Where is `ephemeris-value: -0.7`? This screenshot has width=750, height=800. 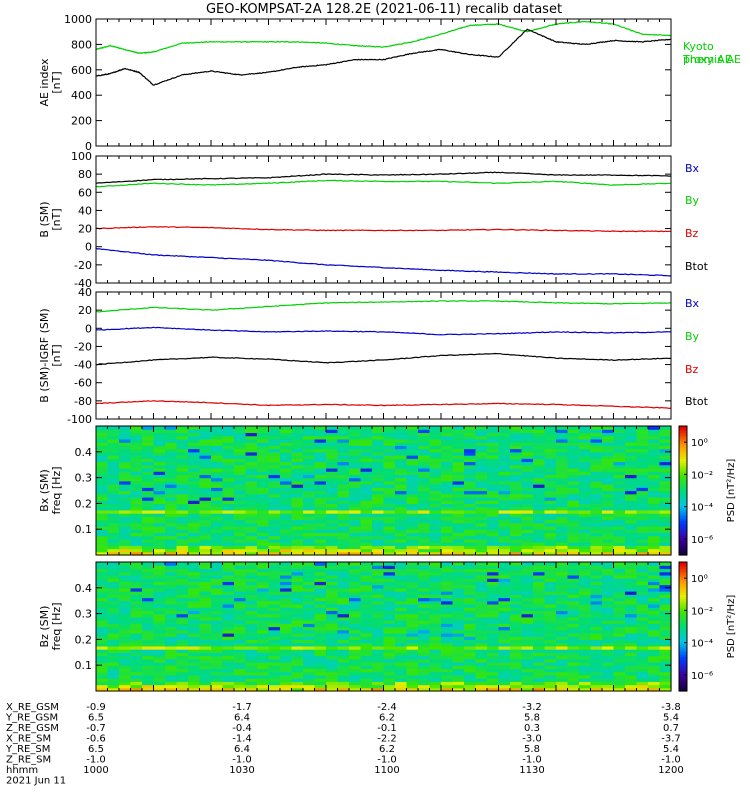
ephemeris-value: -0.7 is located at coordinates (96, 728).